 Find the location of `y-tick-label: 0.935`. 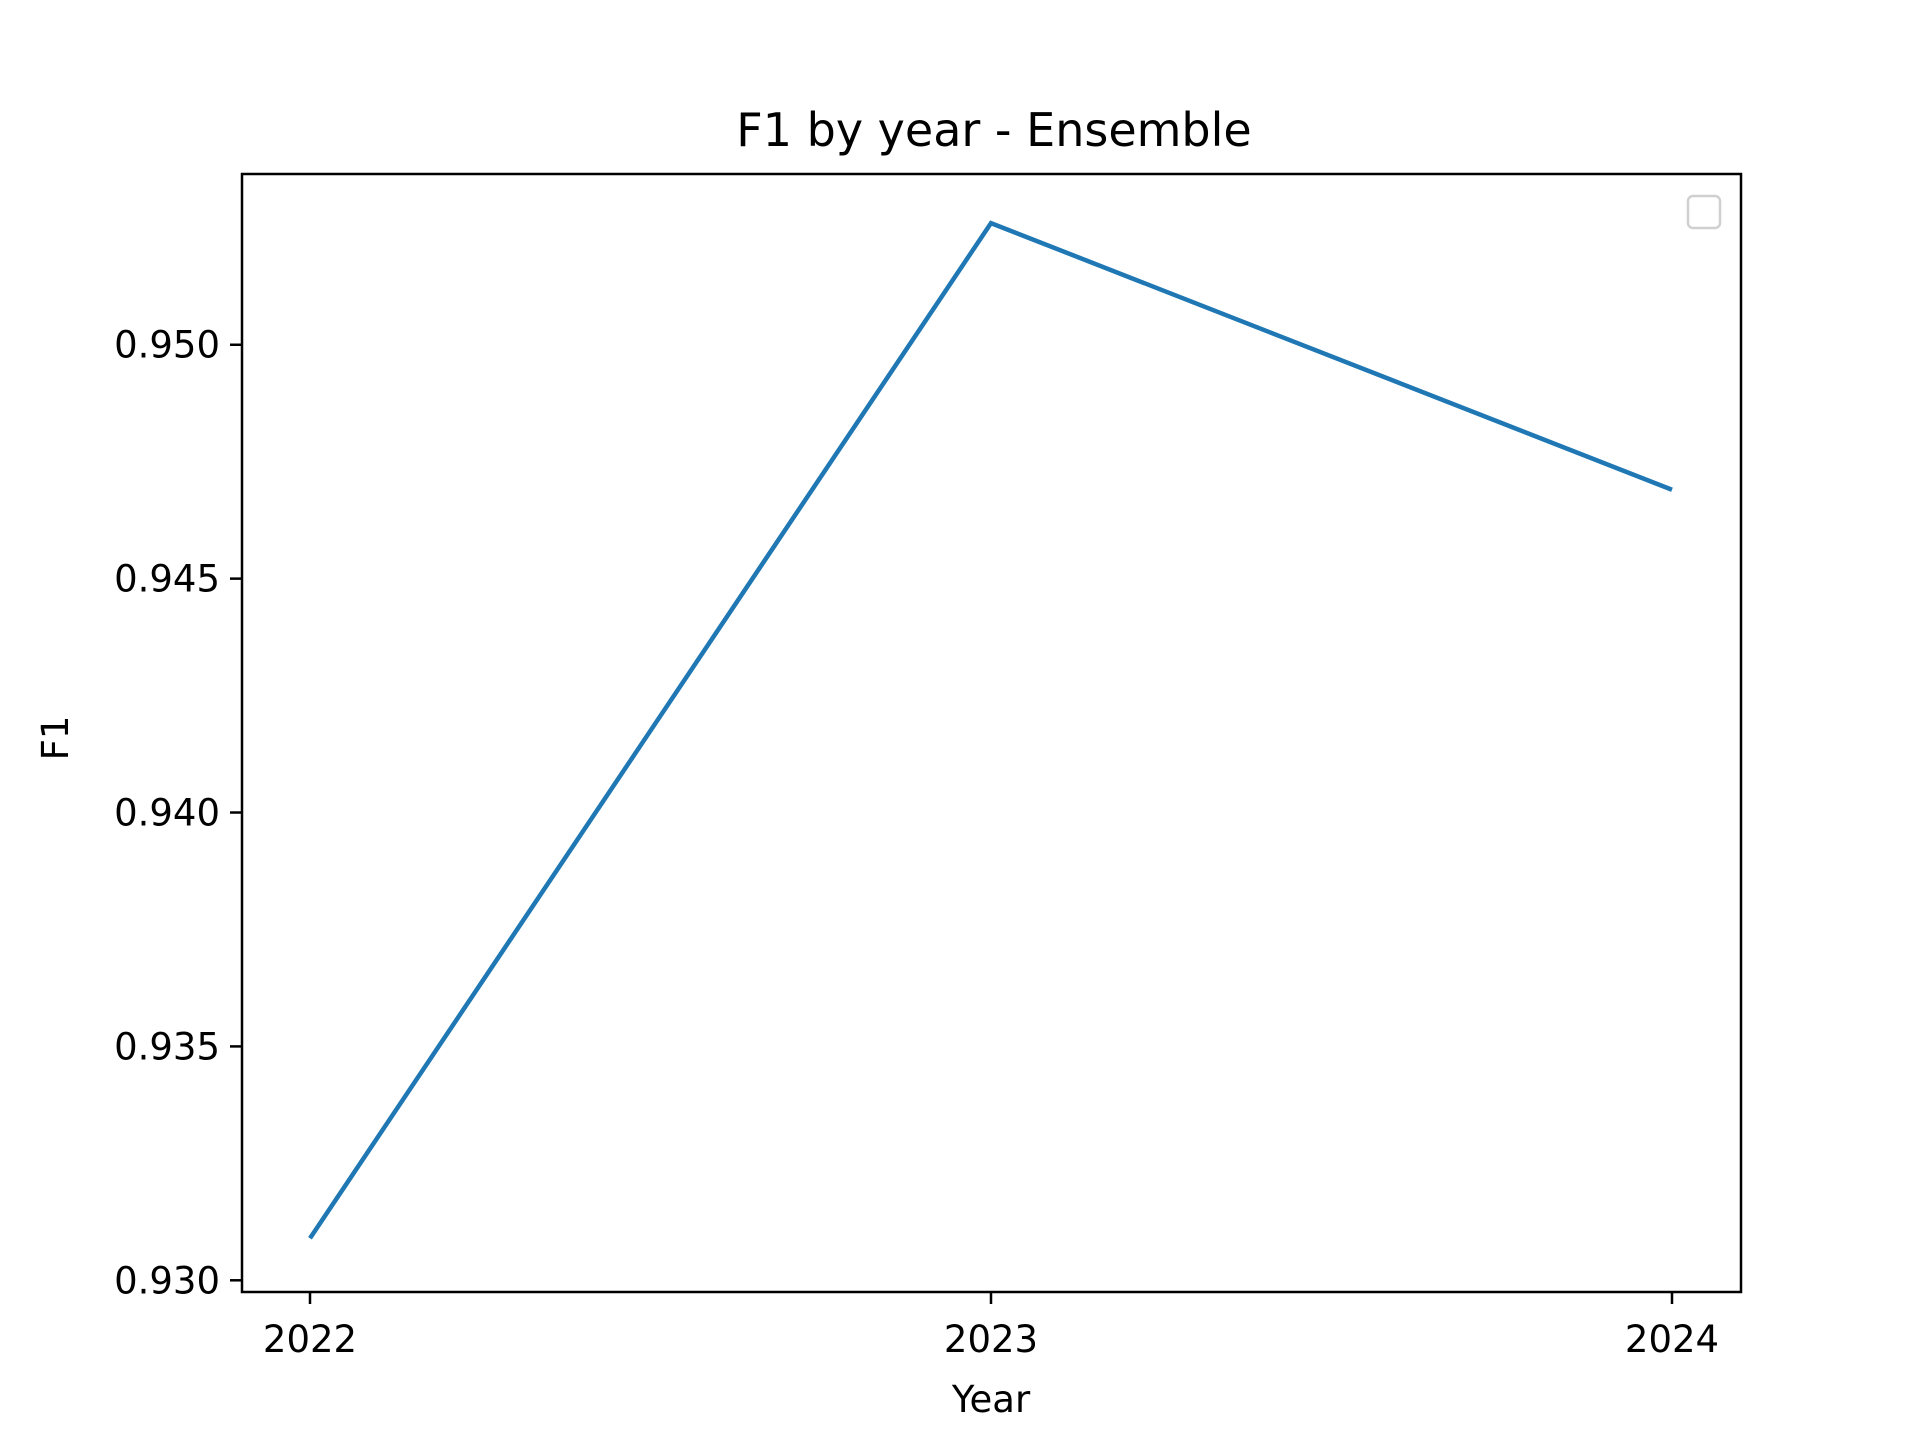

y-tick-label: 0.935 is located at coordinates (167, 1046).